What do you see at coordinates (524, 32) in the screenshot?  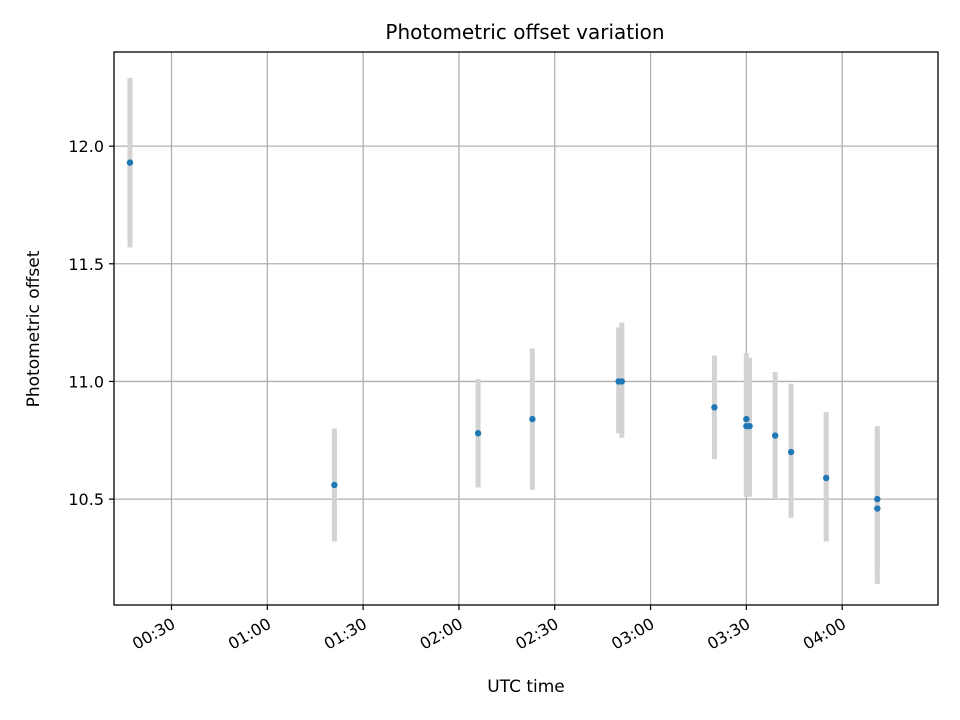 I see `chart-title: Photometric offset variation` at bounding box center [524, 32].